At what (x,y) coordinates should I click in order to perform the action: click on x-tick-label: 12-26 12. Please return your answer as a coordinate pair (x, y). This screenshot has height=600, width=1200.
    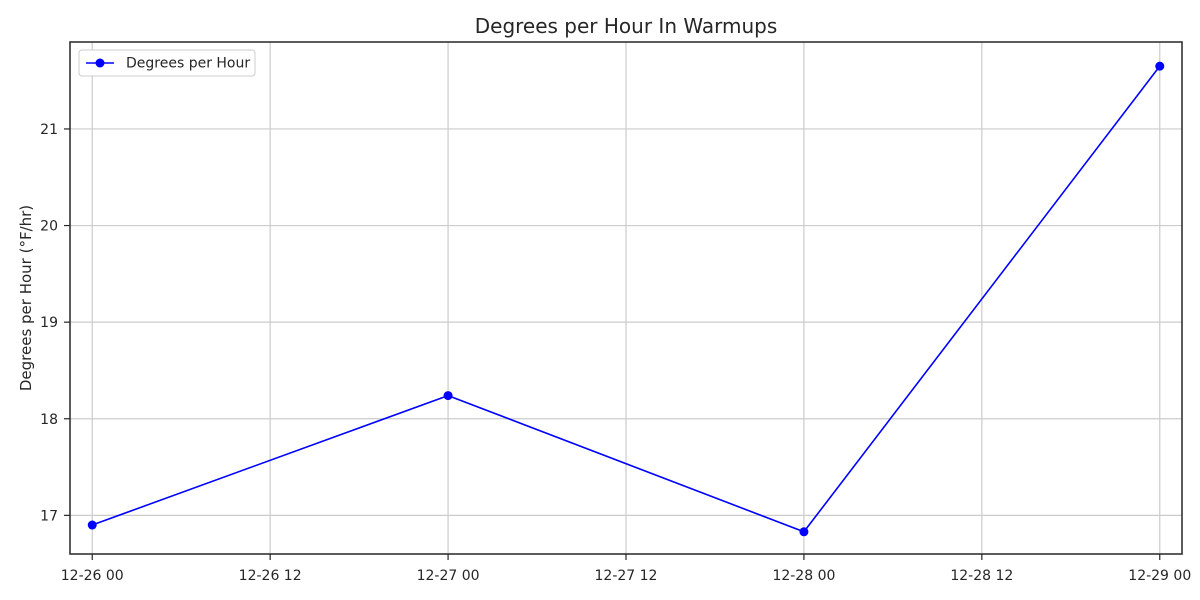
    Looking at the image, I should click on (270, 576).